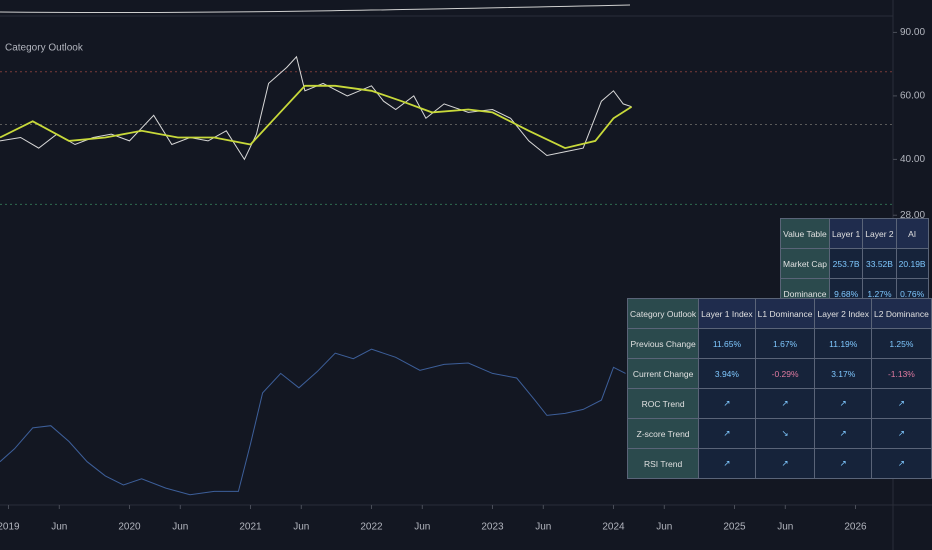 The height and width of the screenshot is (550, 932). Describe the element at coordinates (129, 527) in the screenshot. I see `x-tick-label: 2020` at that location.